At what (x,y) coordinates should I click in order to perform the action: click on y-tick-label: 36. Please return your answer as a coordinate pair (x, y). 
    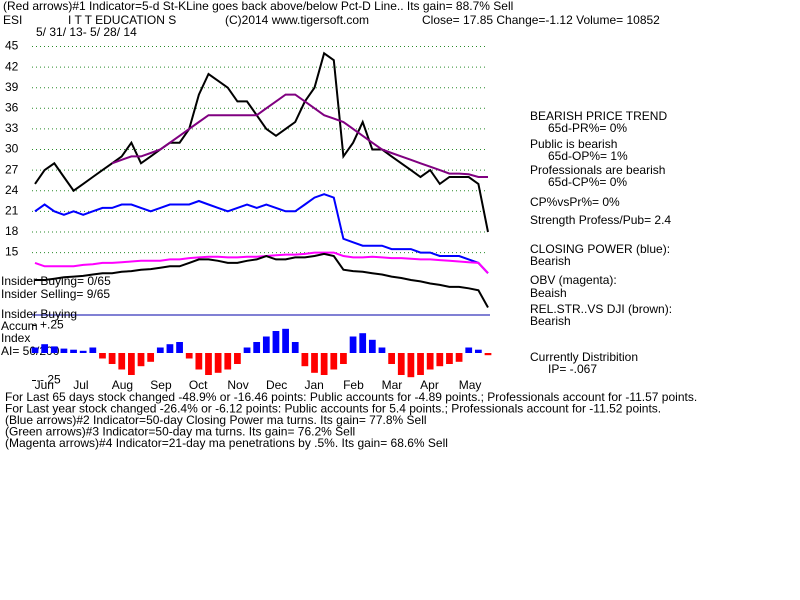
    Looking at the image, I should click on (12, 107).